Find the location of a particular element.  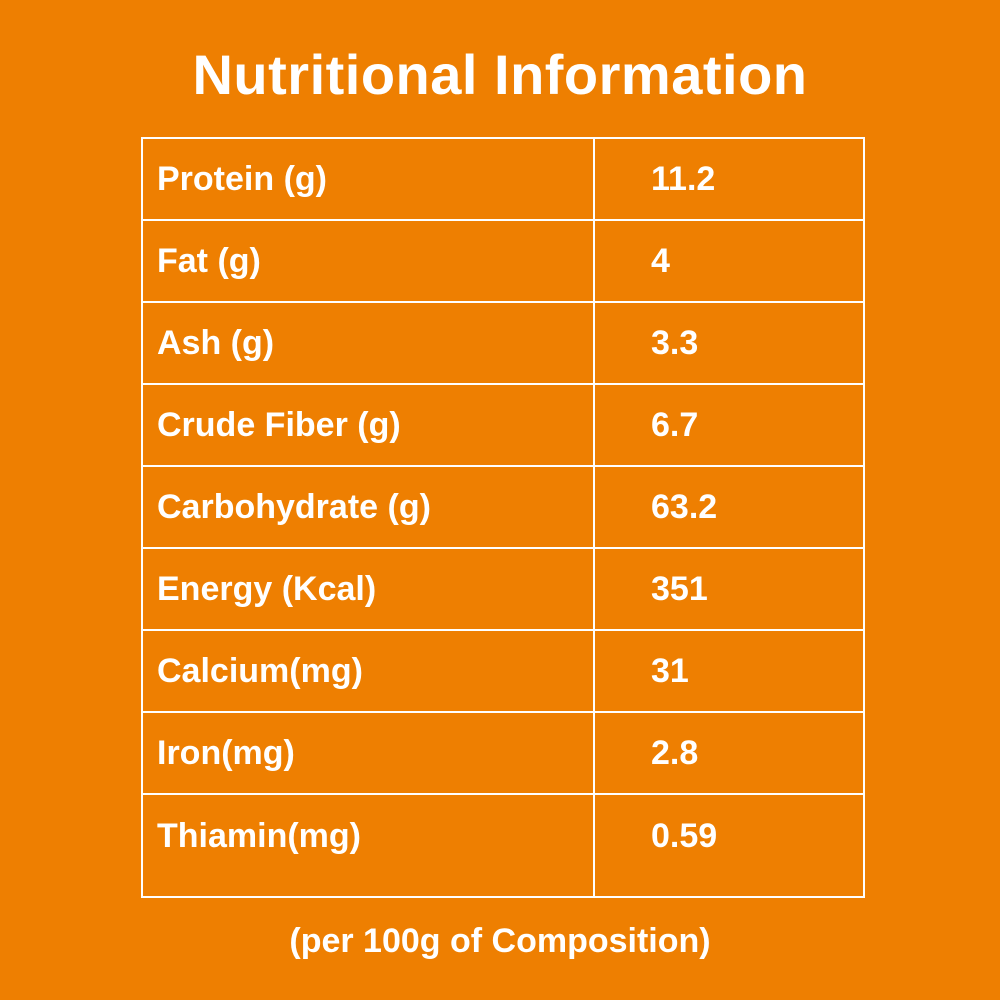

table-row: Ash (g) 3.3 is located at coordinates (503, 343).